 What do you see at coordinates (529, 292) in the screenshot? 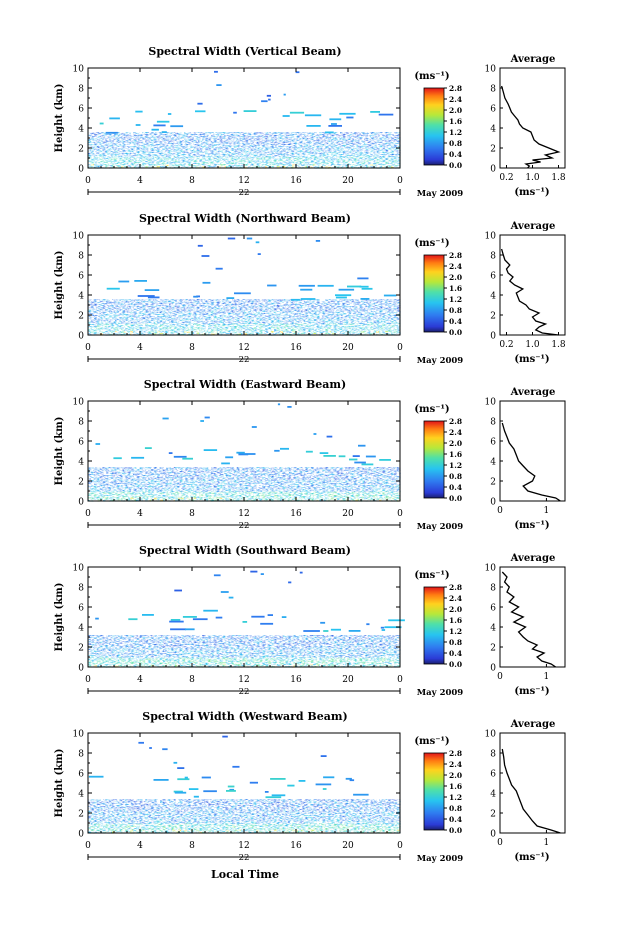
I see `average-profile-line` at bounding box center [529, 292].